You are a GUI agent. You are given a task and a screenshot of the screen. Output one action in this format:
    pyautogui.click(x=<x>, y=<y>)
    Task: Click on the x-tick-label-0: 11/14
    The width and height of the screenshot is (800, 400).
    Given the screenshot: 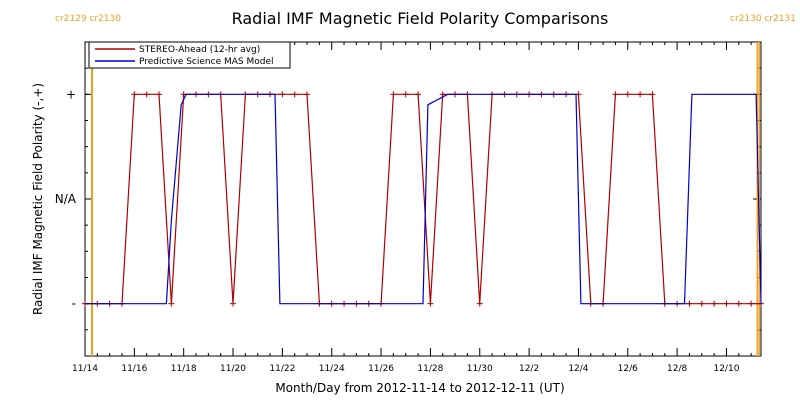 What is the action you would take?
    pyautogui.click(x=85, y=369)
    